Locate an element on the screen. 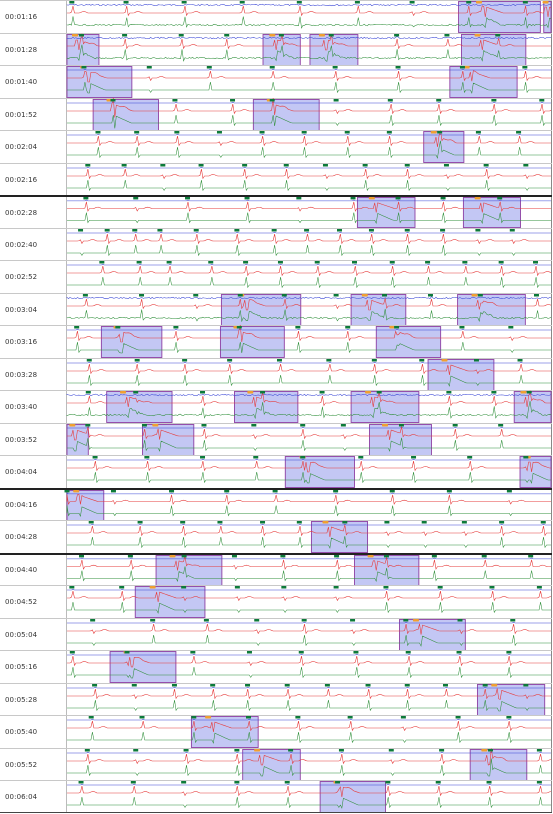 The width and height of the screenshot is (553, 814). ecg-strip-row: 00:02:52 is located at coordinates (276, 276).